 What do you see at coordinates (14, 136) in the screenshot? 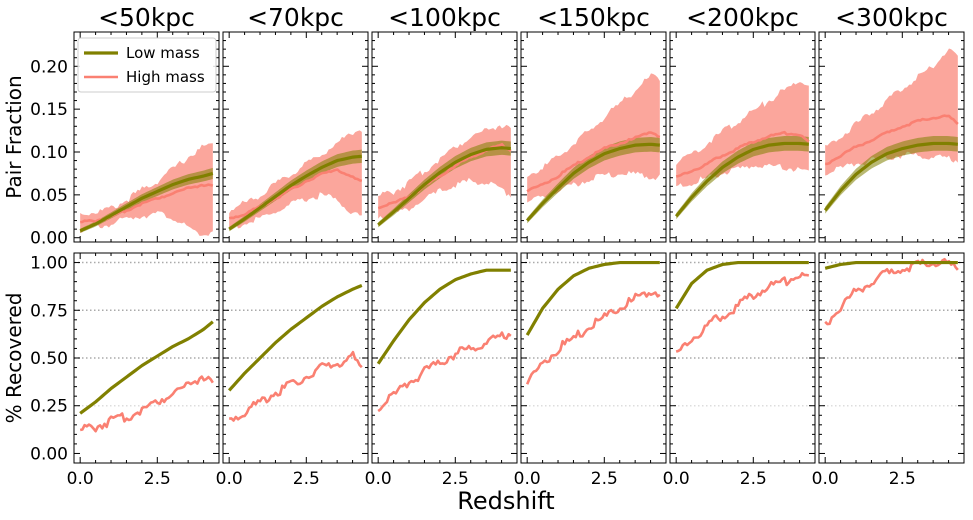
I see `y-axis-label-top: Pair Fraction` at bounding box center [14, 136].